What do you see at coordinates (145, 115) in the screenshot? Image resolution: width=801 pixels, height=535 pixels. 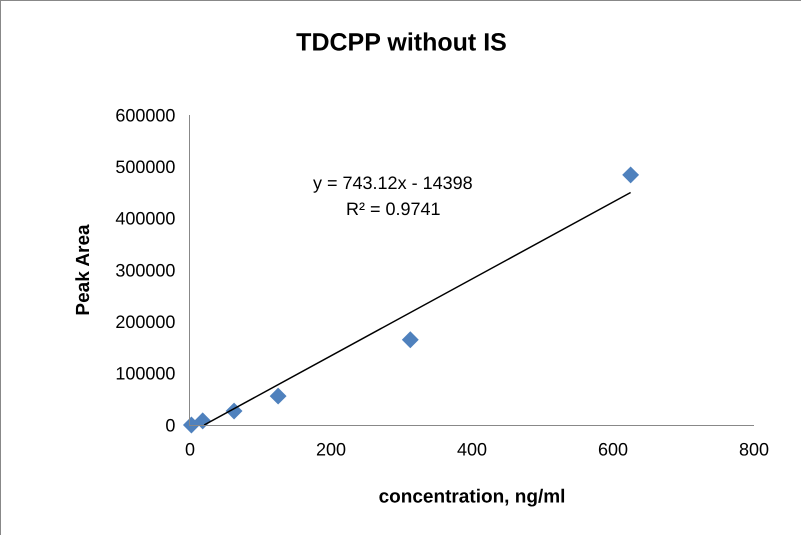 I see `y-tick-label: 600000` at bounding box center [145, 115].